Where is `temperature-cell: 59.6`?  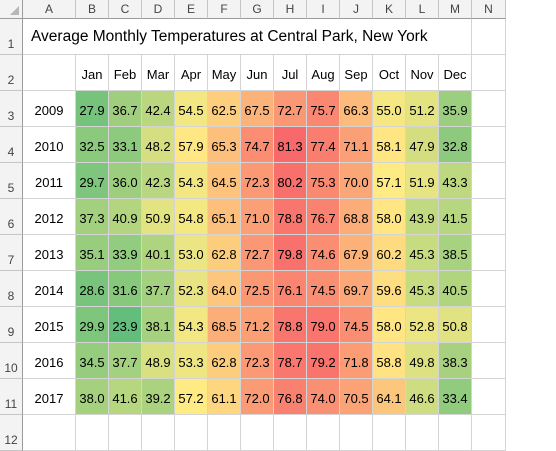
temperature-cell: 59.6 is located at coordinates (389, 289).